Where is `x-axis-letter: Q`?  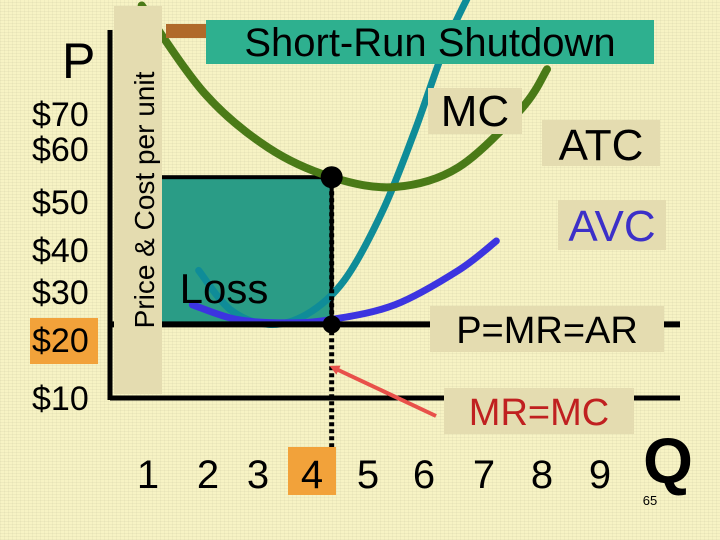
x-axis-letter: Q is located at coordinates (668, 461).